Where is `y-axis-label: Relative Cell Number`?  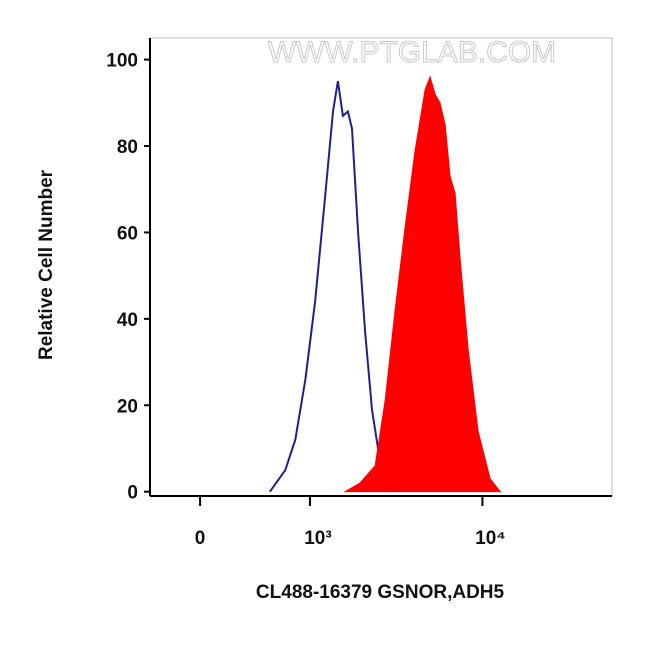 y-axis-label: Relative Cell Number is located at coordinates (46, 264).